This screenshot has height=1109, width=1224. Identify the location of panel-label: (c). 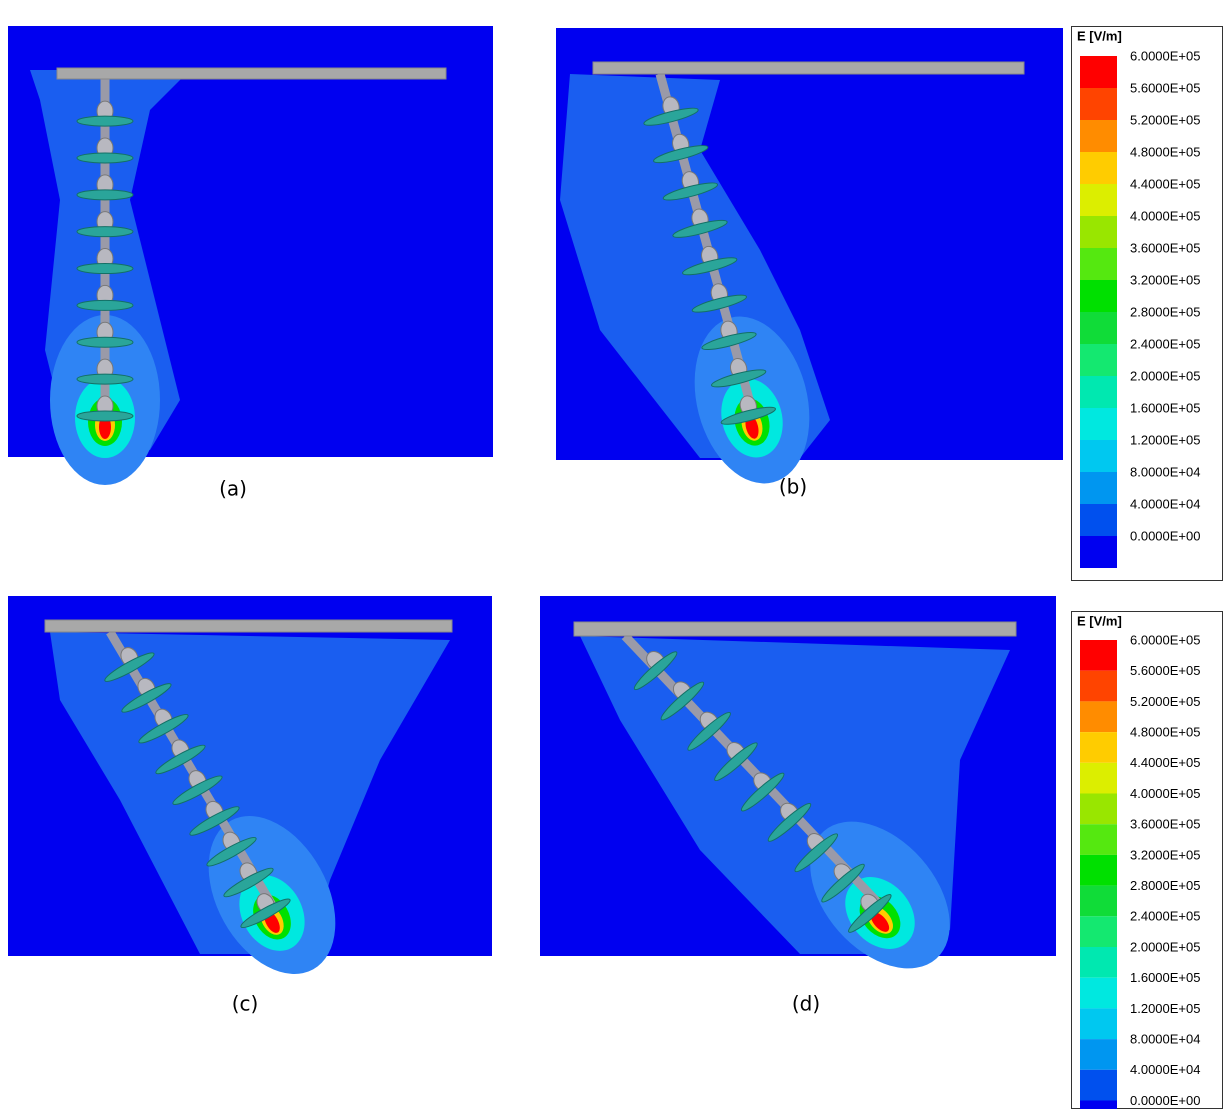
(245, 1004).